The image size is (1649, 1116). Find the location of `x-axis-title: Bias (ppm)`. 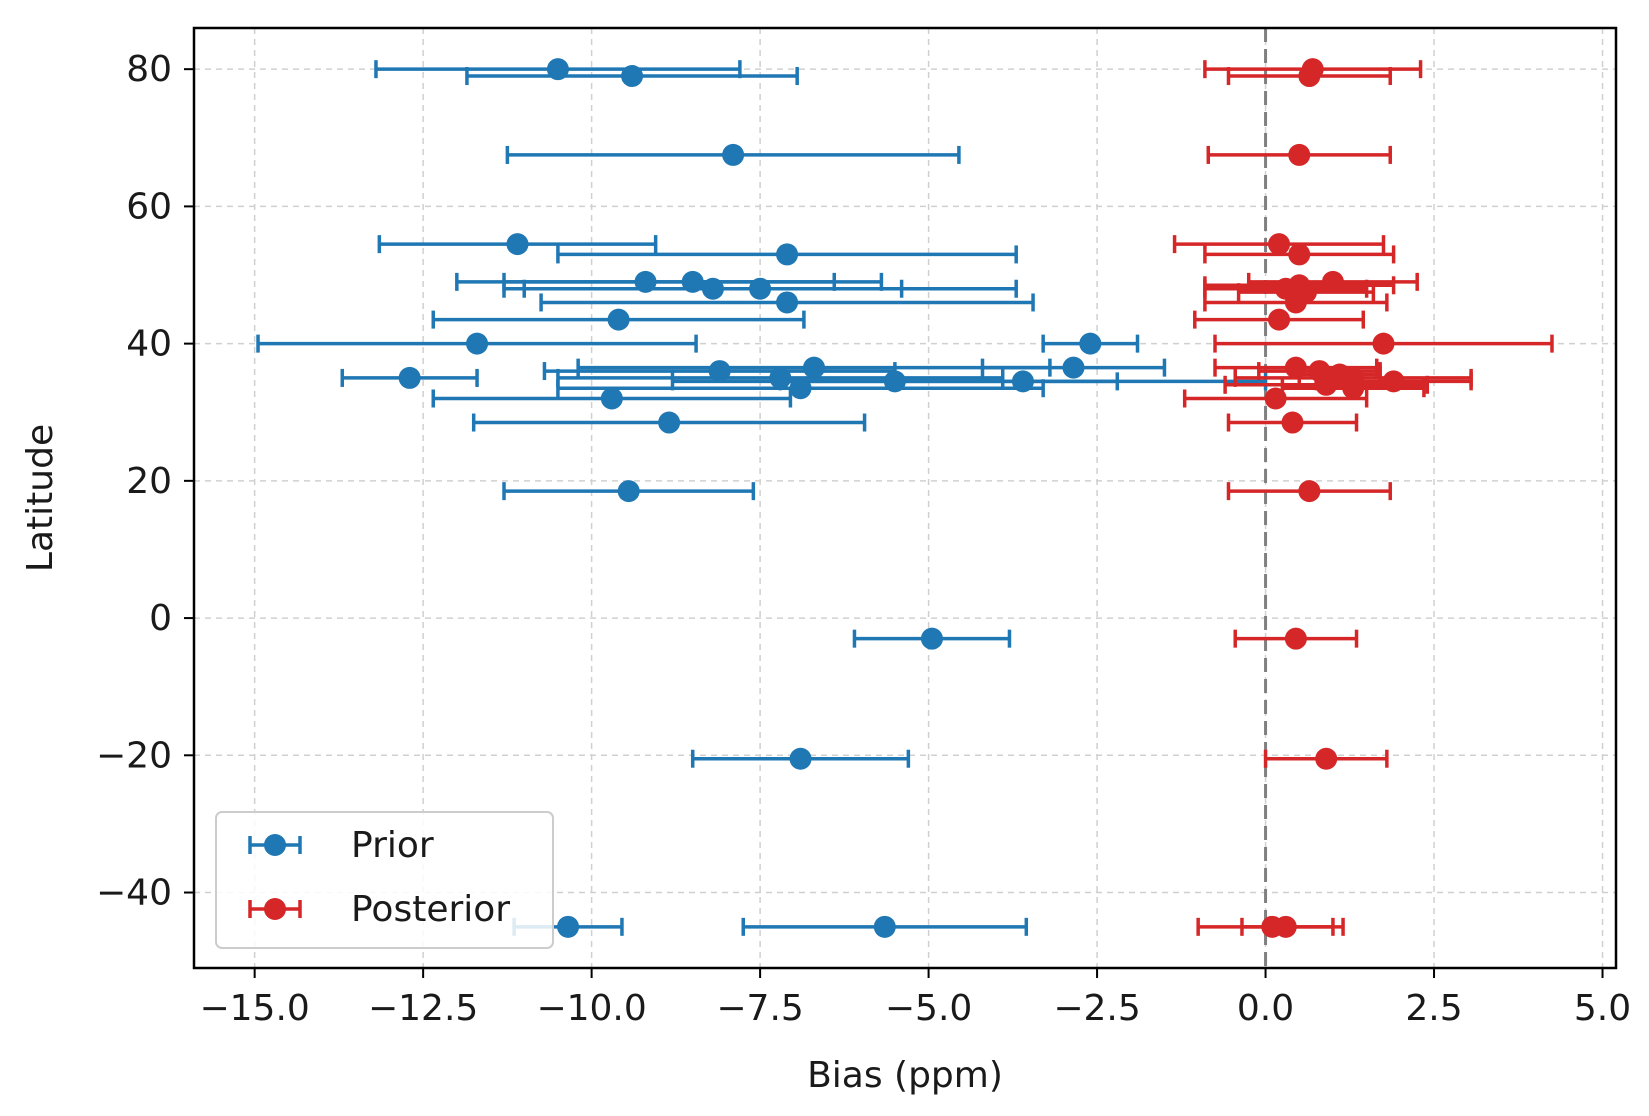

x-axis-title: Bias (ppm) is located at coordinates (905, 1075).